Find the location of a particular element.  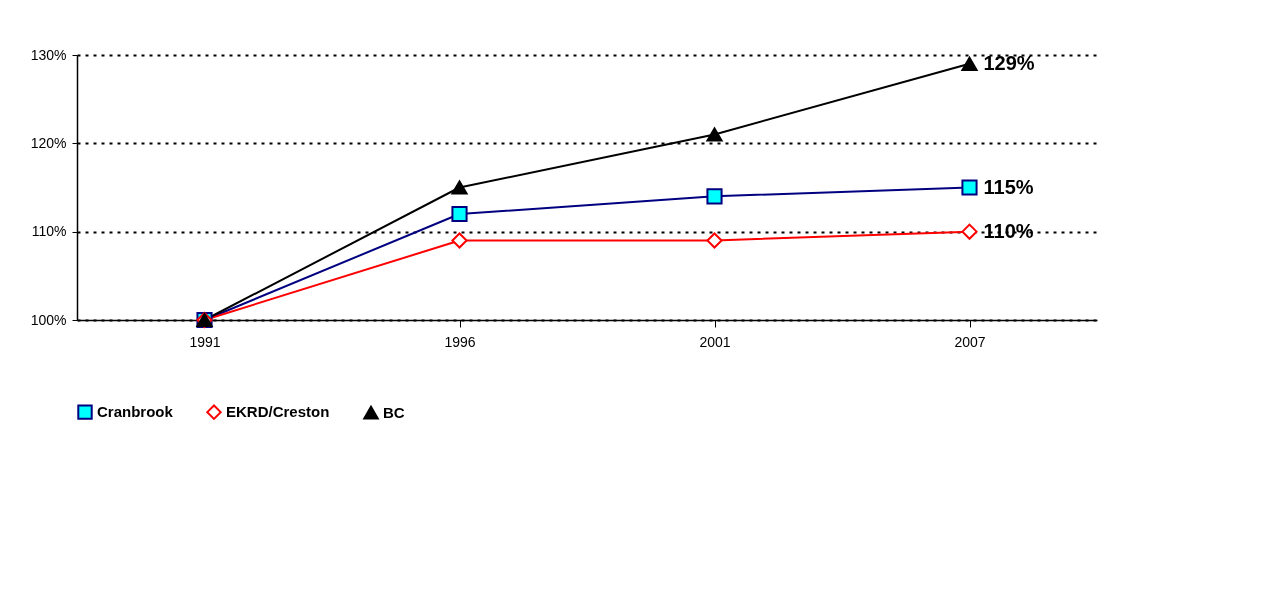

x-tick-label: 1991 is located at coordinates (205, 341).